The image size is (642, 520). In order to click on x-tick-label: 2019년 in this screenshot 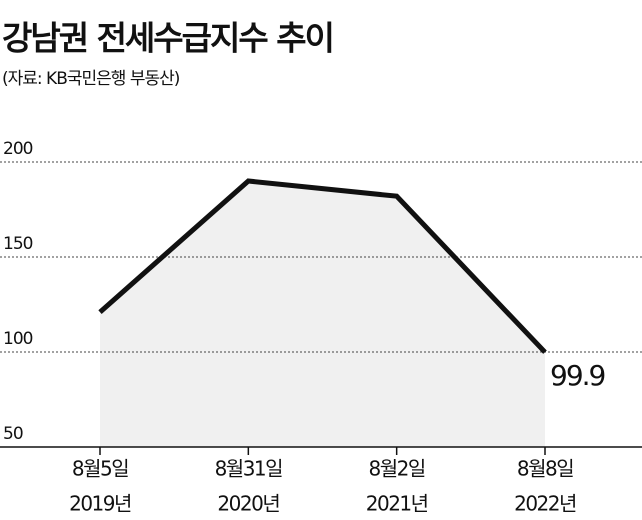, I will do `click(100, 504)`.